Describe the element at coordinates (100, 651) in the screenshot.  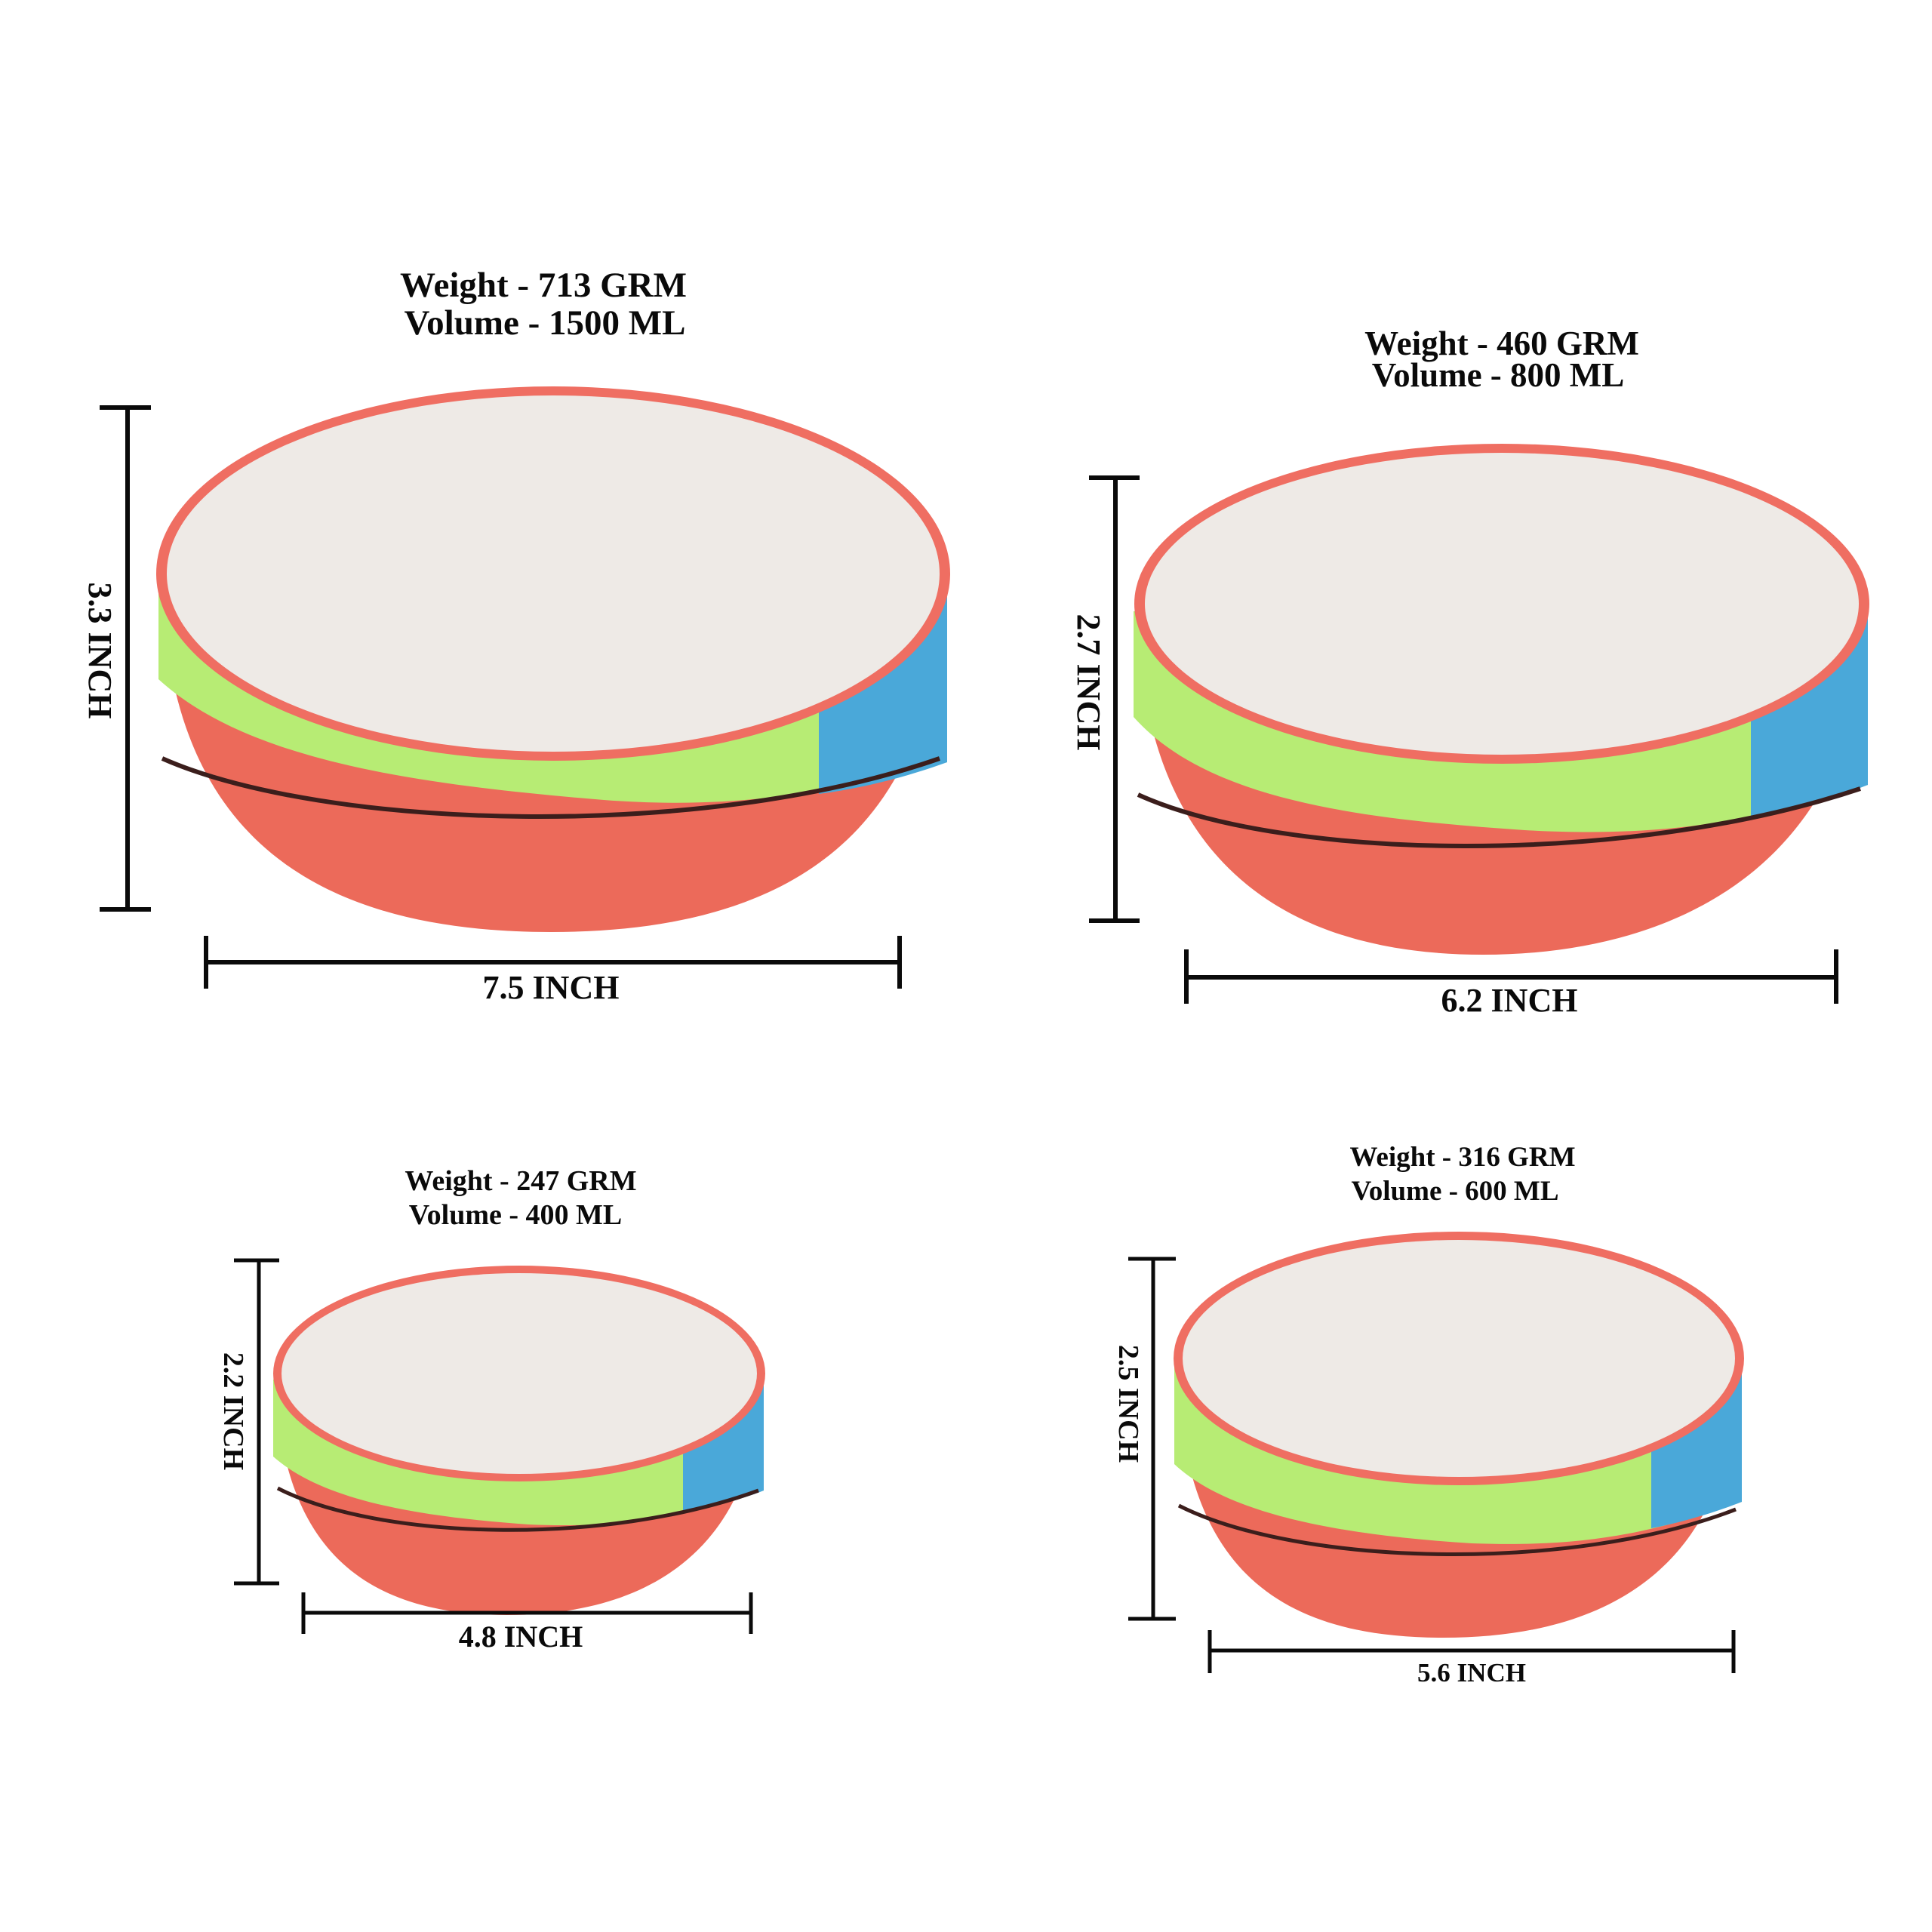
I see `height-label: 3.3 INCH` at that location.